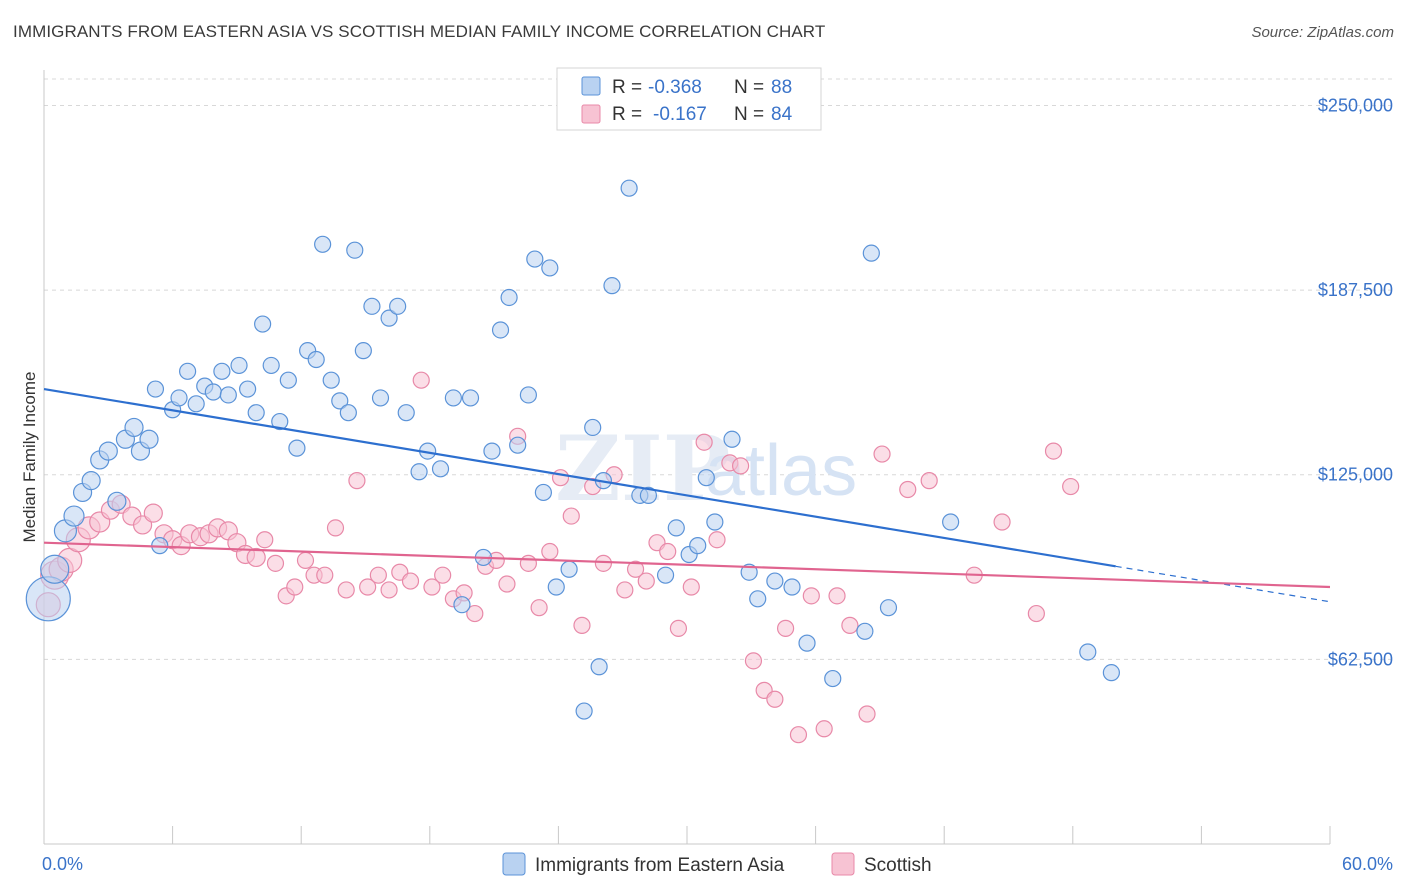 Image resolution: width=1406 pixels, height=892 pixels. I want to click on legend-r-value-1: -0.368, so click(675, 87).